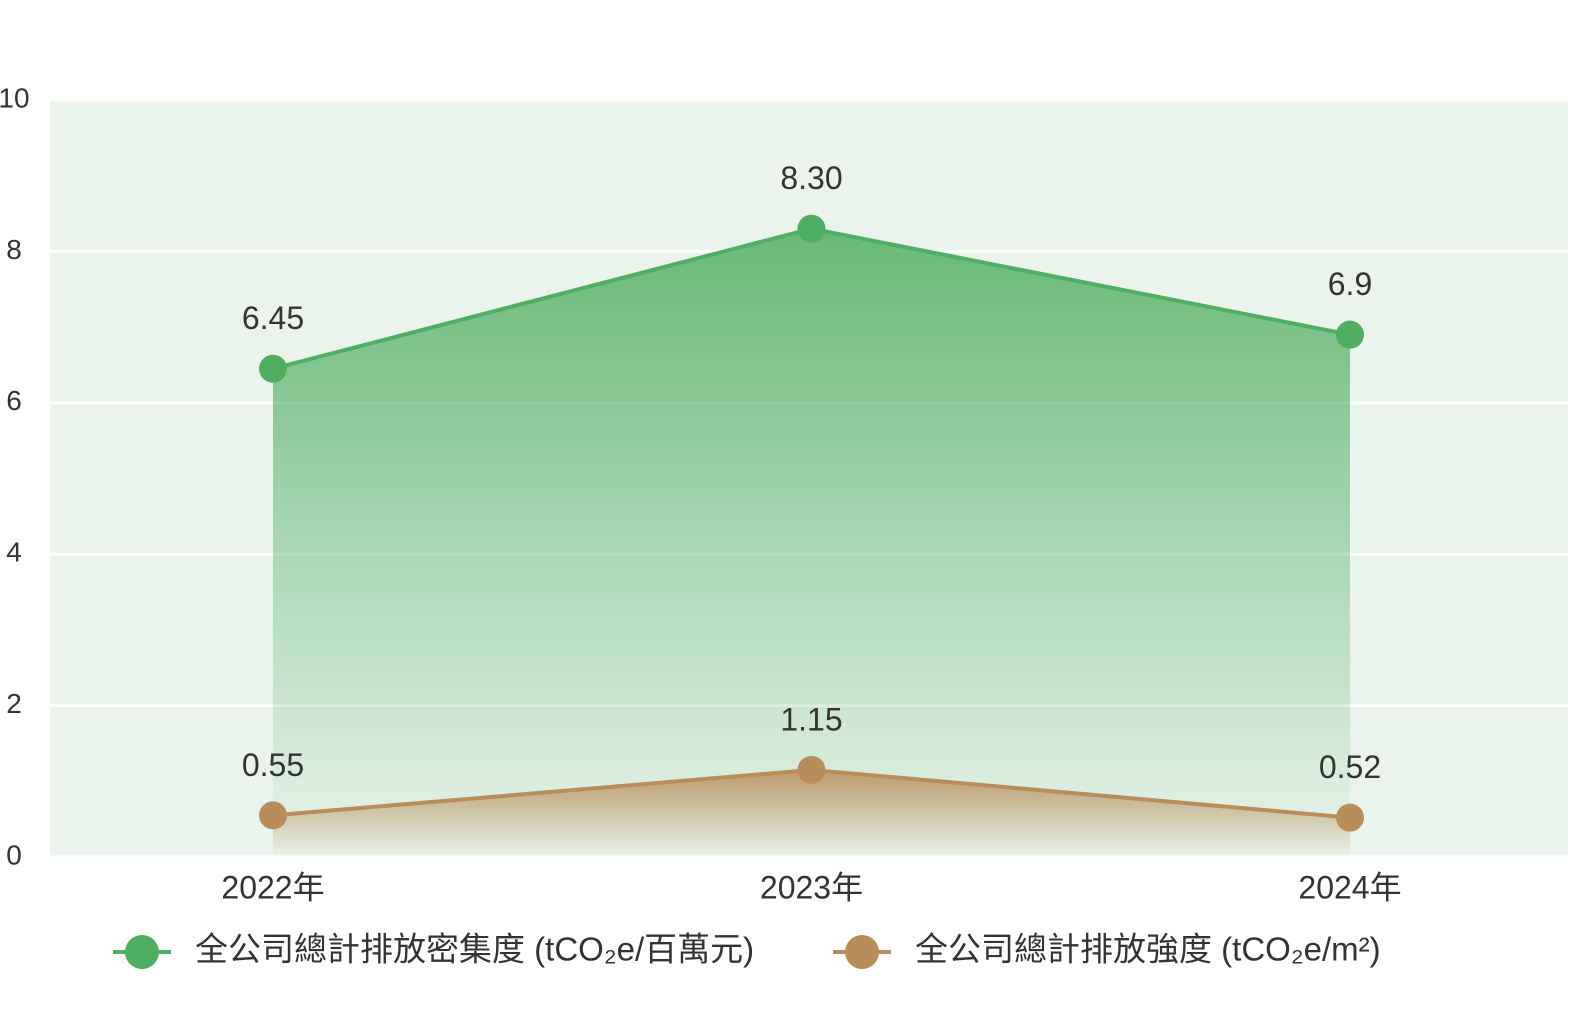 This screenshot has height=1033, width=1584. I want to click on data-label: 0.55, so click(273, 765).